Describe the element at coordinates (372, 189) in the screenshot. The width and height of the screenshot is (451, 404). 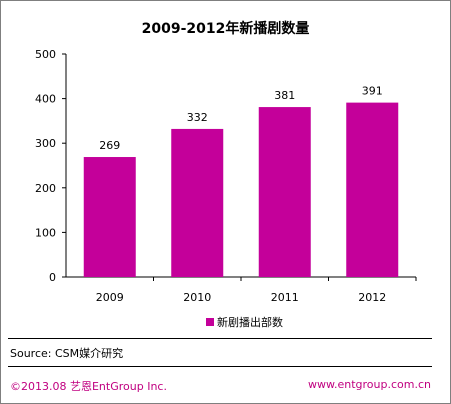
I see `bar-2012` at that location.